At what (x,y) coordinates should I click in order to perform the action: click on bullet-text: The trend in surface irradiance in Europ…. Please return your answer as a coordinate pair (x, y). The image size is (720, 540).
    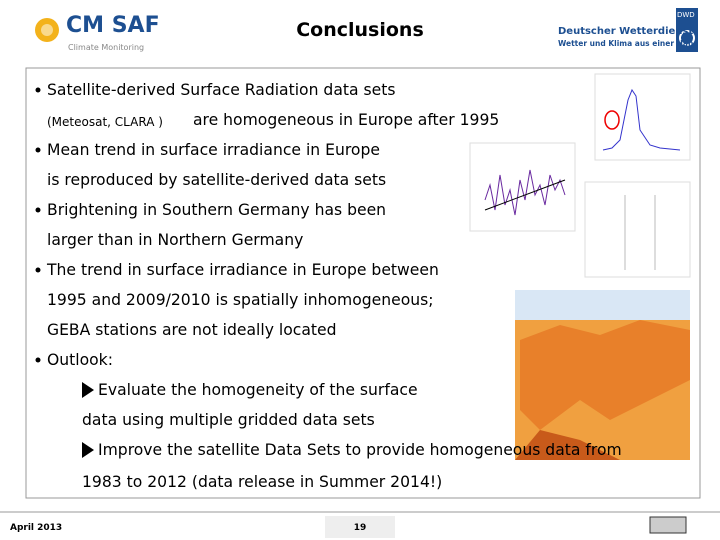
    Looking at the image, I should click on (243, 270).